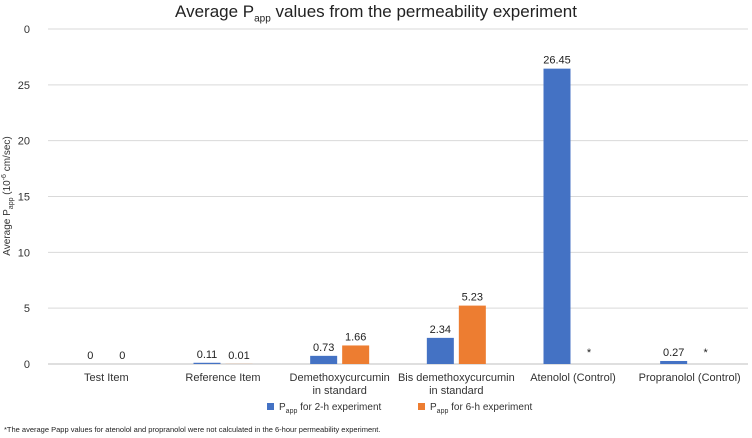  Describe the element at coordinates (472, 298) in the screenshot. I see `data-label: 5.23` at that location.